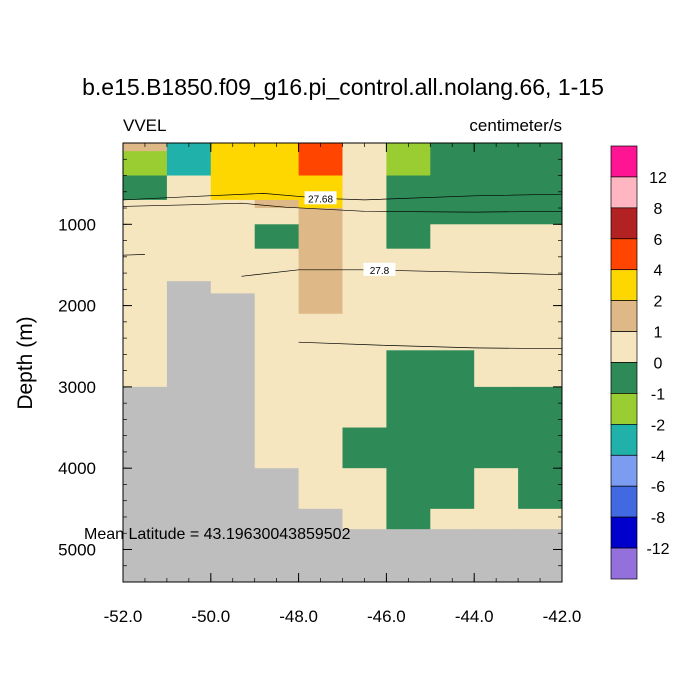 The width and height of the screenshot is (700, 700). Describe the element at coordinates (77, 549) in the screenshot. I see `y-tick-label: 5000` at that location.